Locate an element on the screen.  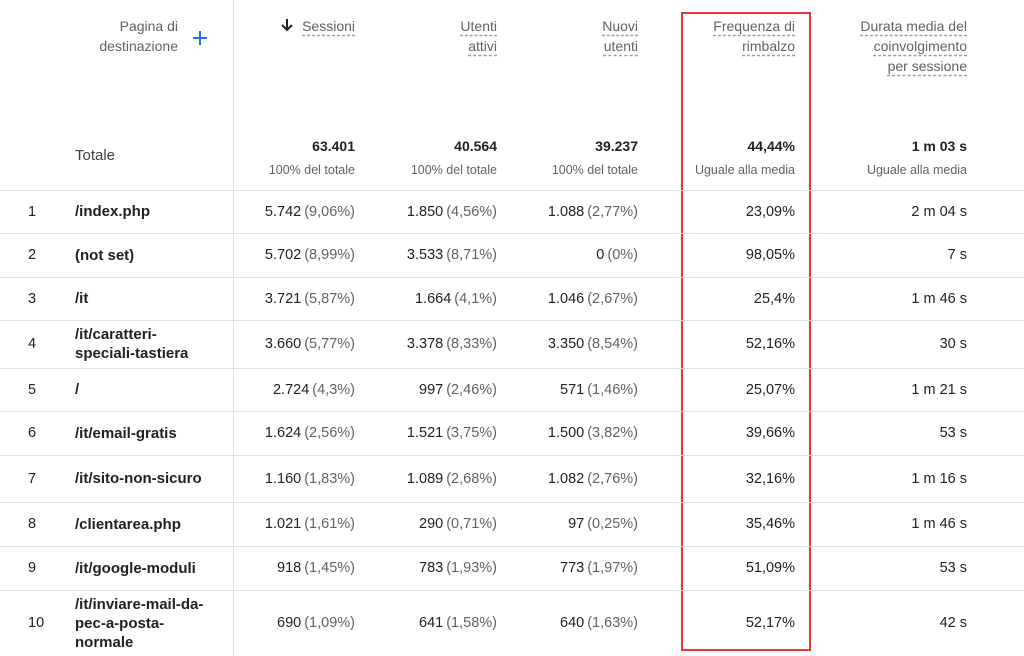
page-path: /it/caratteri-speciali-tastiera is located at coordinates (132, 344).